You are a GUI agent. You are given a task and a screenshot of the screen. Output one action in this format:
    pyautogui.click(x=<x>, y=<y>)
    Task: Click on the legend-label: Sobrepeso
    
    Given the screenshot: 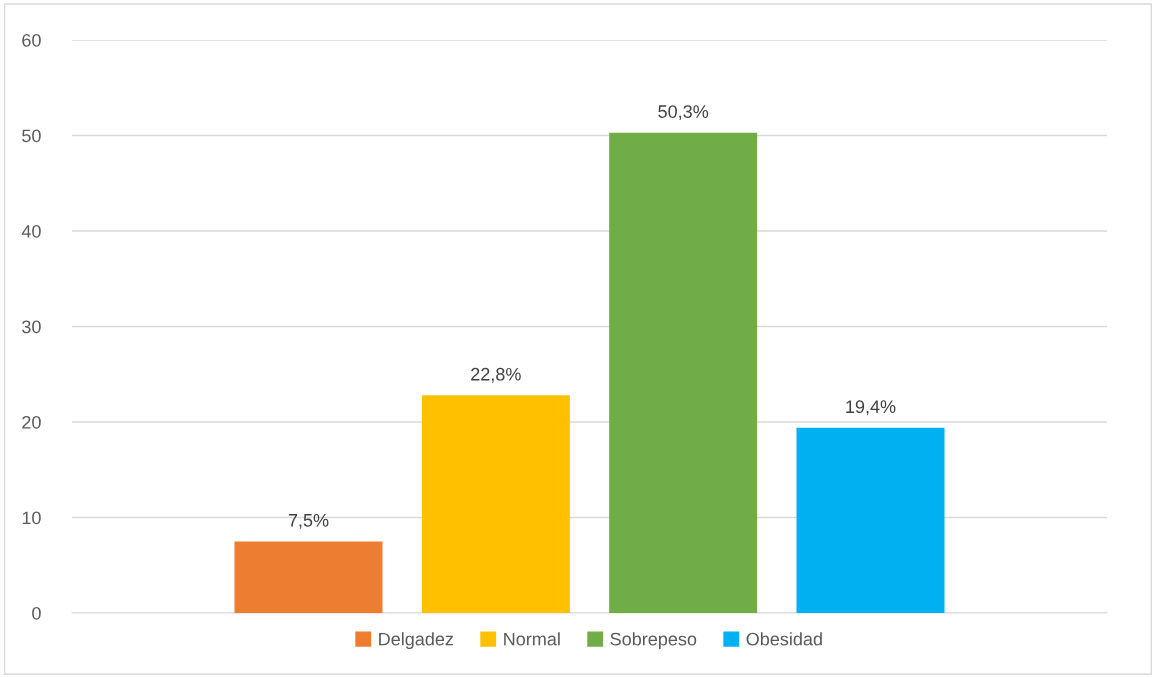 What is the action you would take?
    pyautogui.click(x=653, y=641)
    